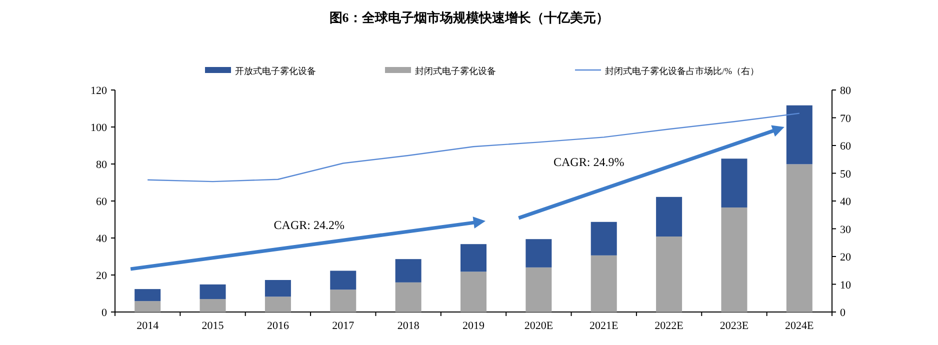 The image size is (938, 345). What do you see at coordinates (469, 17) in the screenshot?
I see `chart-title: 图6：全球电子烟市场规模快速增长（十亿美元）` at bounding box center [469, 17].